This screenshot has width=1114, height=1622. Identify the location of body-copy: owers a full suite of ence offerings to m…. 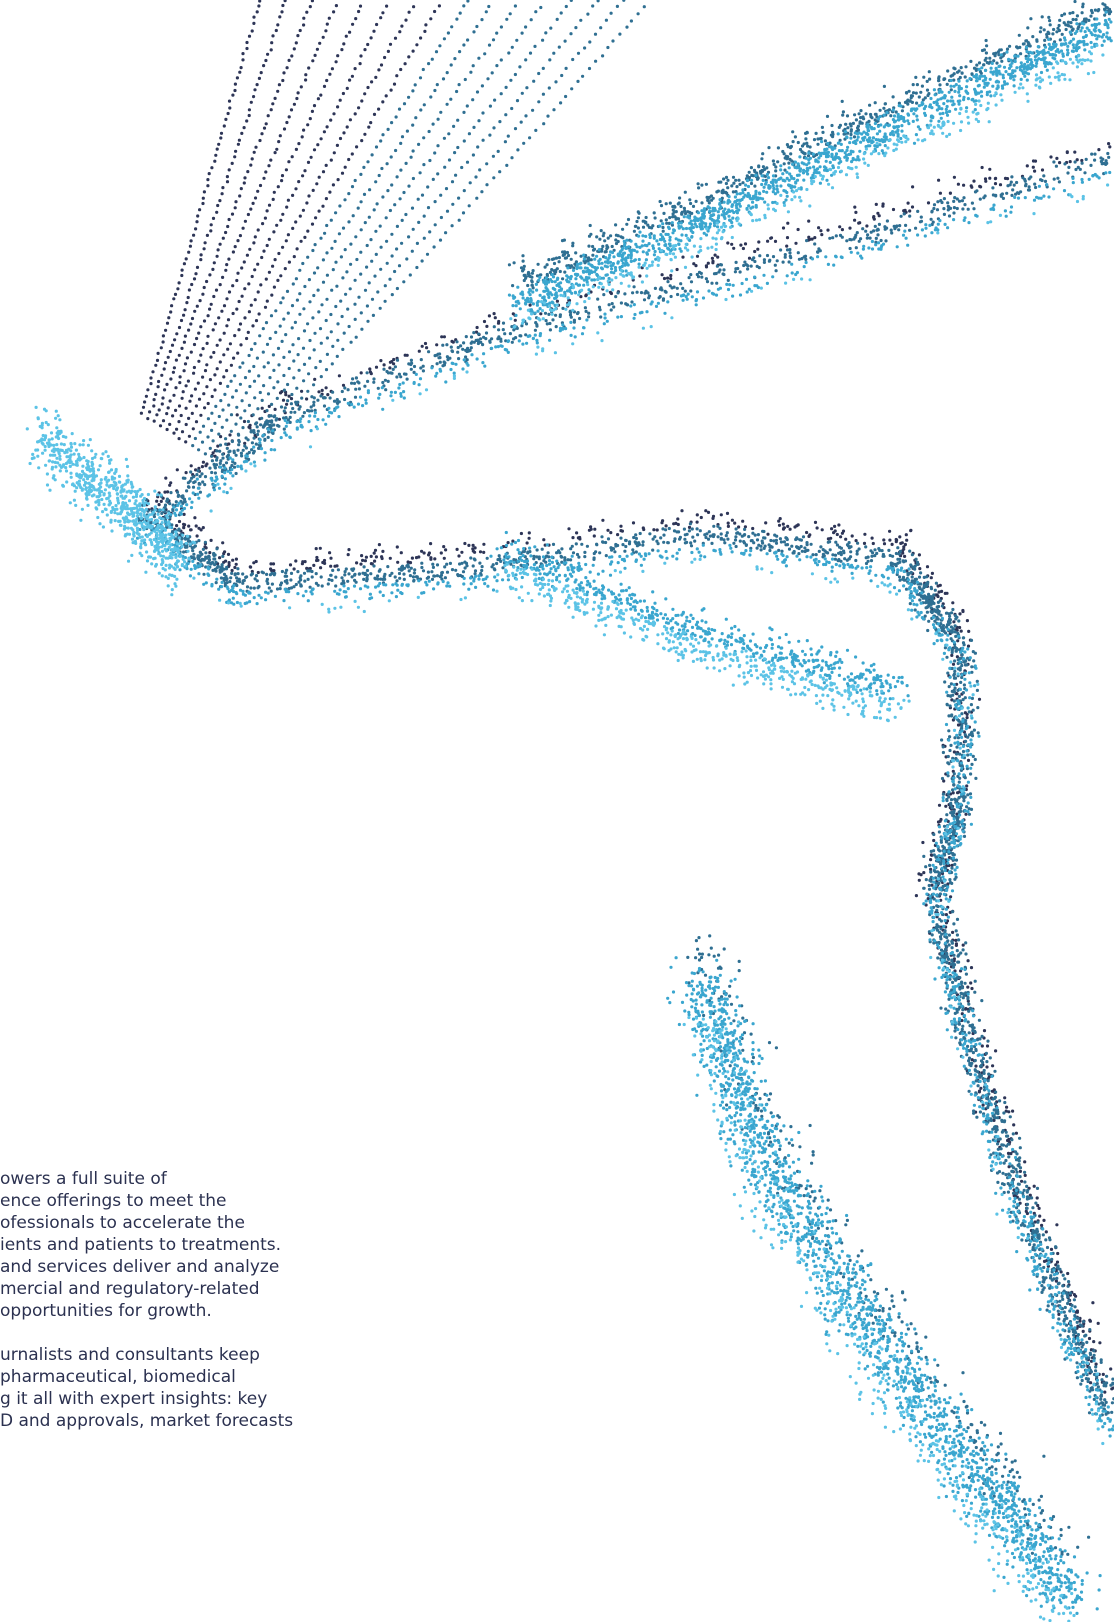
(146, 1311).